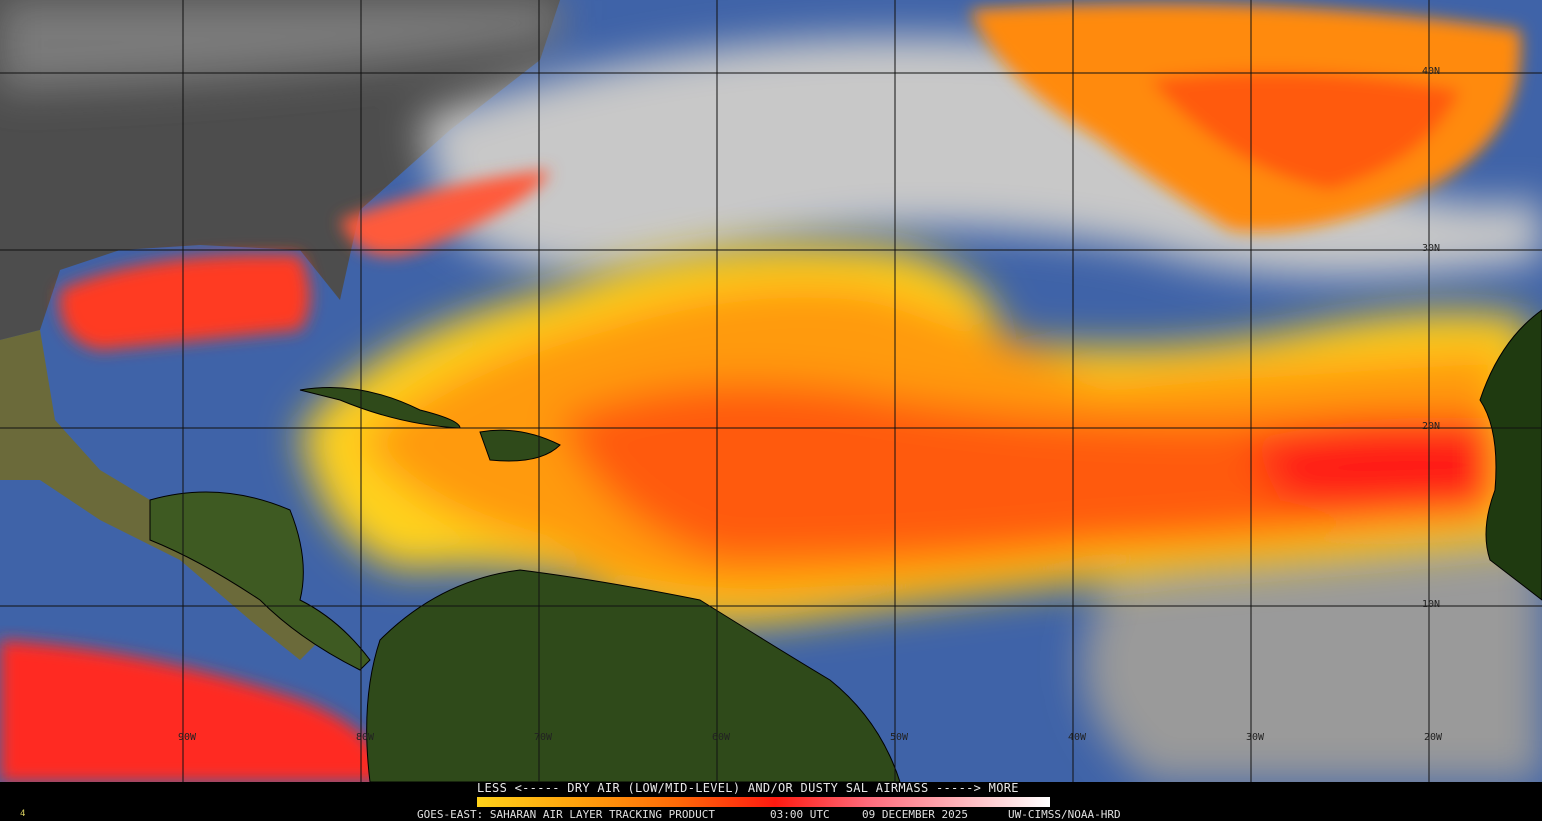 The height and width of the screenshot is (821, 1542). What do you see at coordinates (1245, 118) in the screenshot?
I see `sal-north-region` at bounding box center [1245, 118].